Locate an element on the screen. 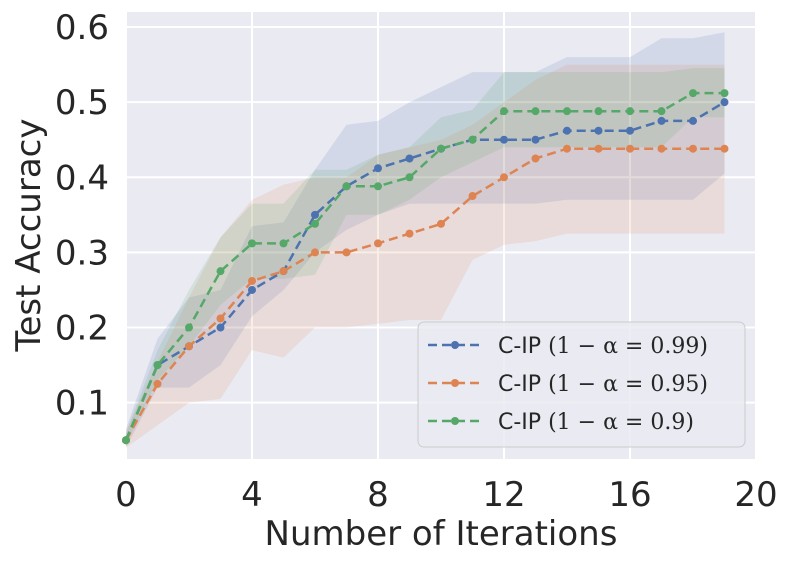  legend-label-math: (1 − α = 0.9) is located at coordinates (621, 422).